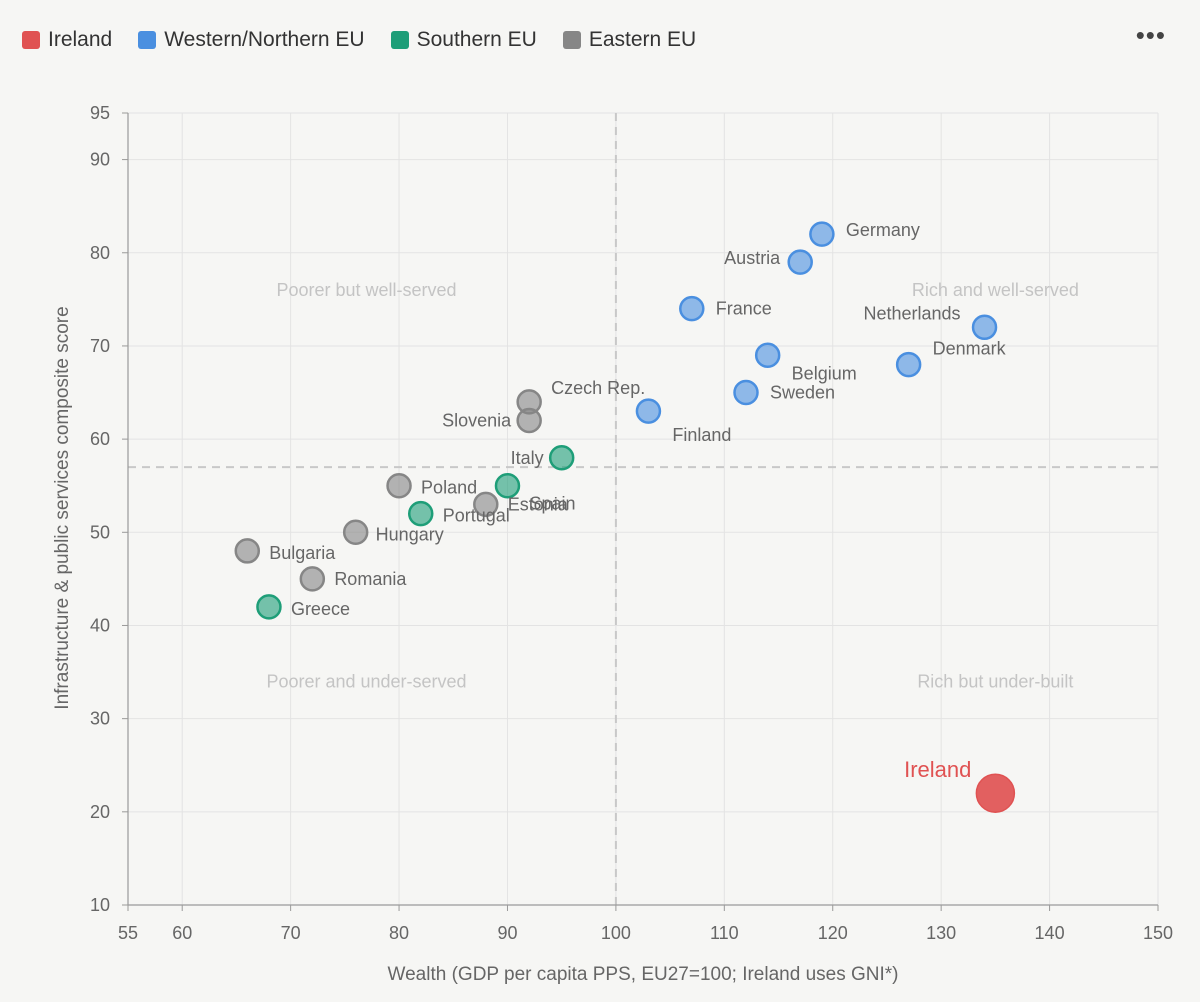 The height and width of the screenshot is (1002, 1200). I want to click on point-spain, so click(507, 485).